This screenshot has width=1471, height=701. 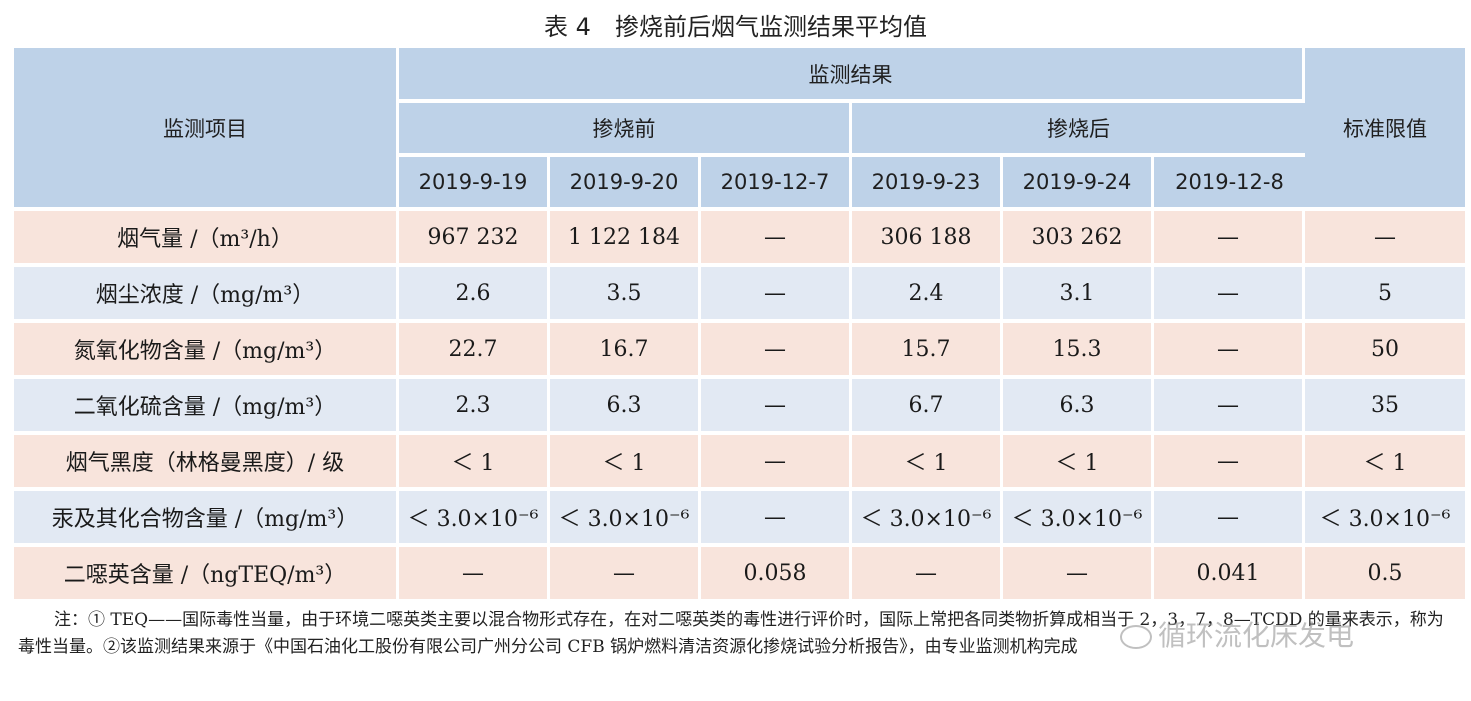 I want to click on limit-cell: 50, so click(x=1385, y=351).